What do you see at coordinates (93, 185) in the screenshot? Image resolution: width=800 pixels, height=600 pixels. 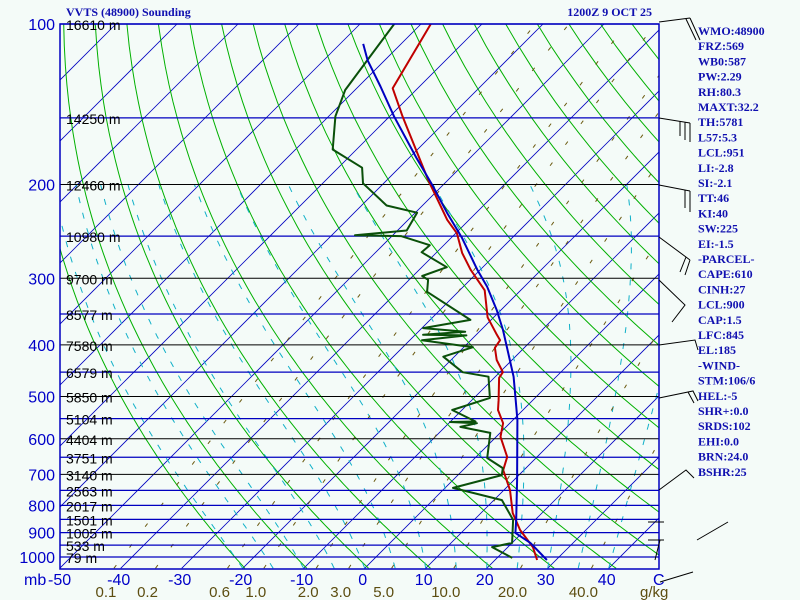 I see `height-level-label: 12460 m` at bounding box center [93, 185].